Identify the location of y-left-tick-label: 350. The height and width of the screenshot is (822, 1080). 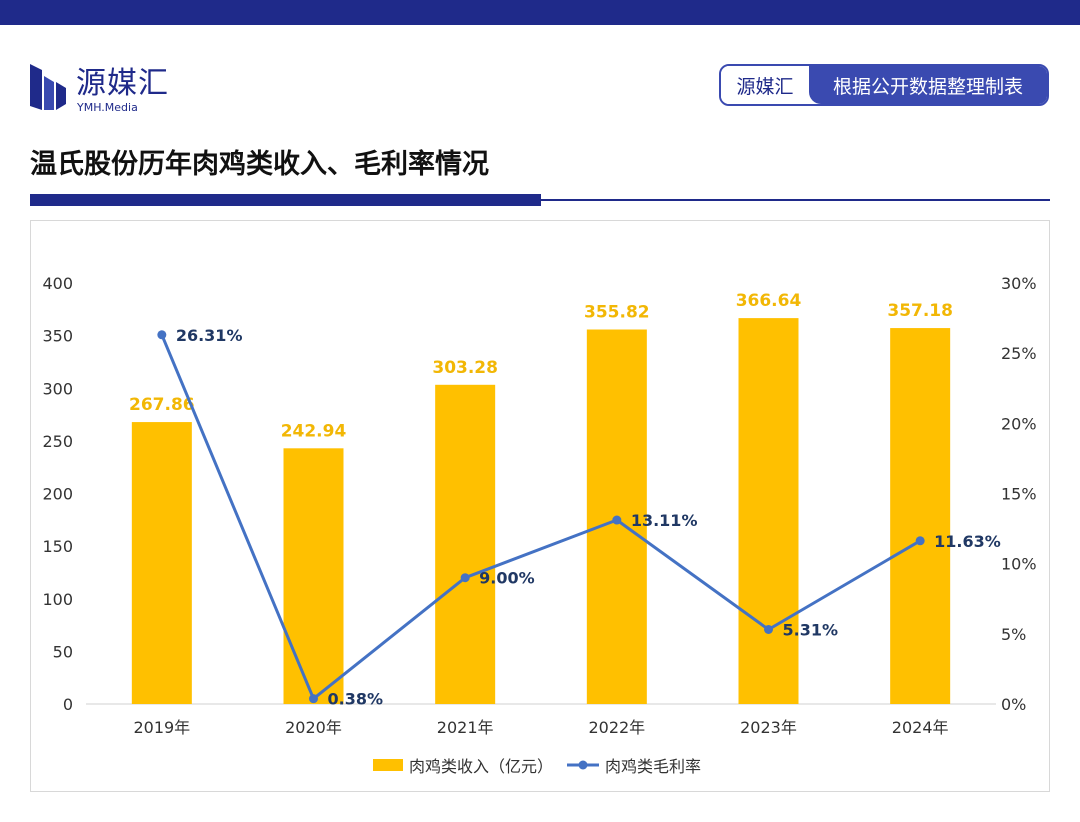
(57, 336).